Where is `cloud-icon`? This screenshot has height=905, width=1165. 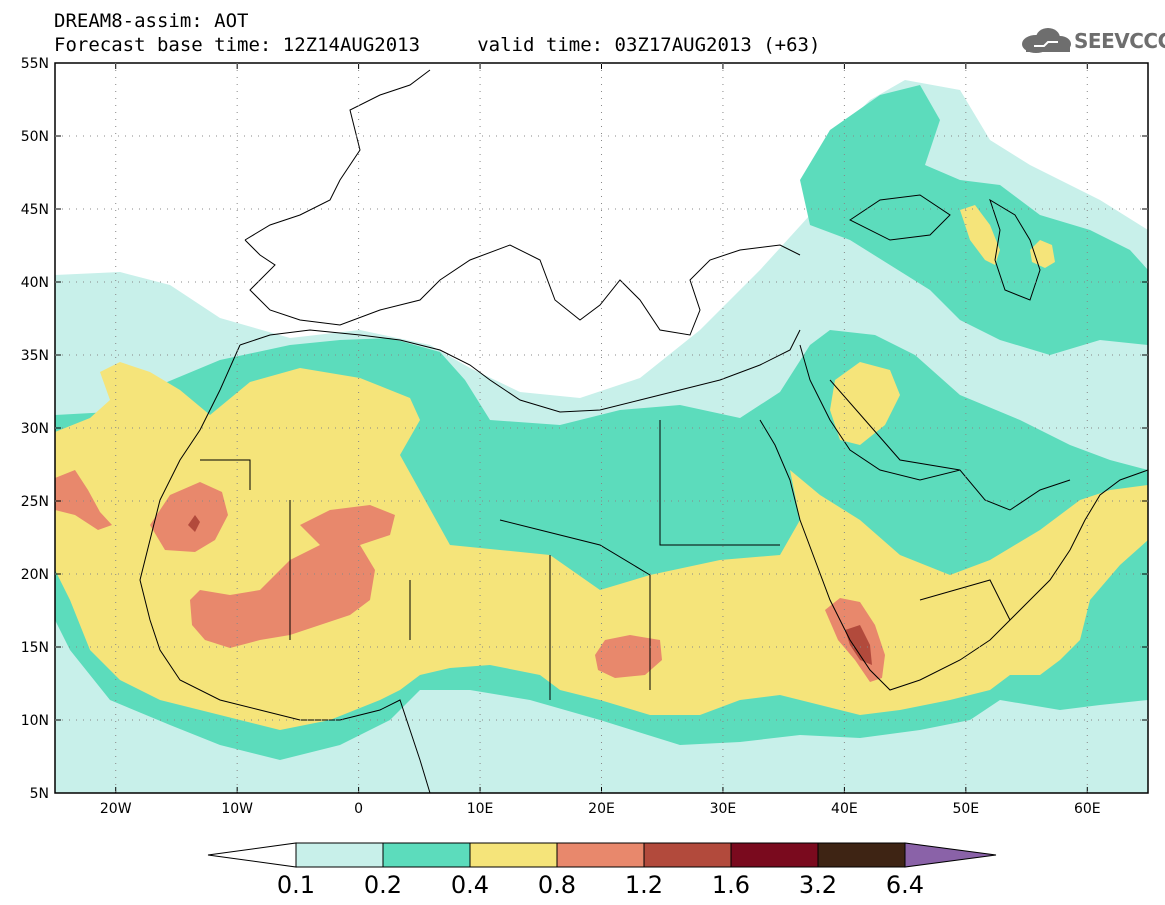 cloud-icon is located at coordinates (1046, 40).